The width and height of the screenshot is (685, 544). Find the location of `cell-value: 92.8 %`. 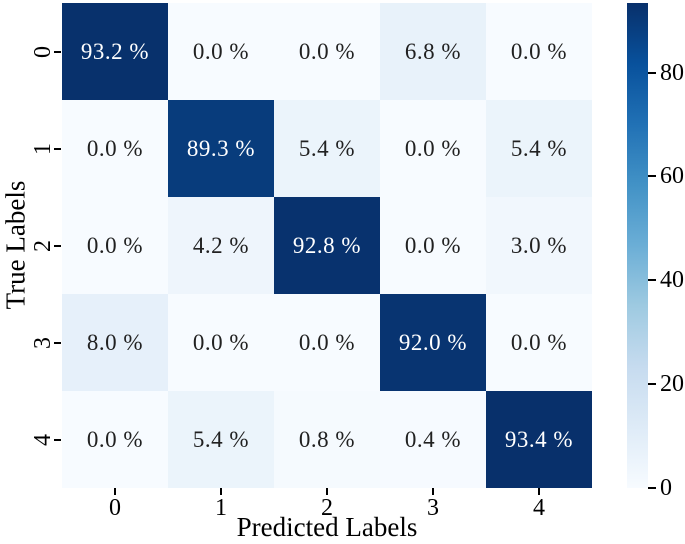

cell-value: 92.8 % is located at coordinates (327, 245).